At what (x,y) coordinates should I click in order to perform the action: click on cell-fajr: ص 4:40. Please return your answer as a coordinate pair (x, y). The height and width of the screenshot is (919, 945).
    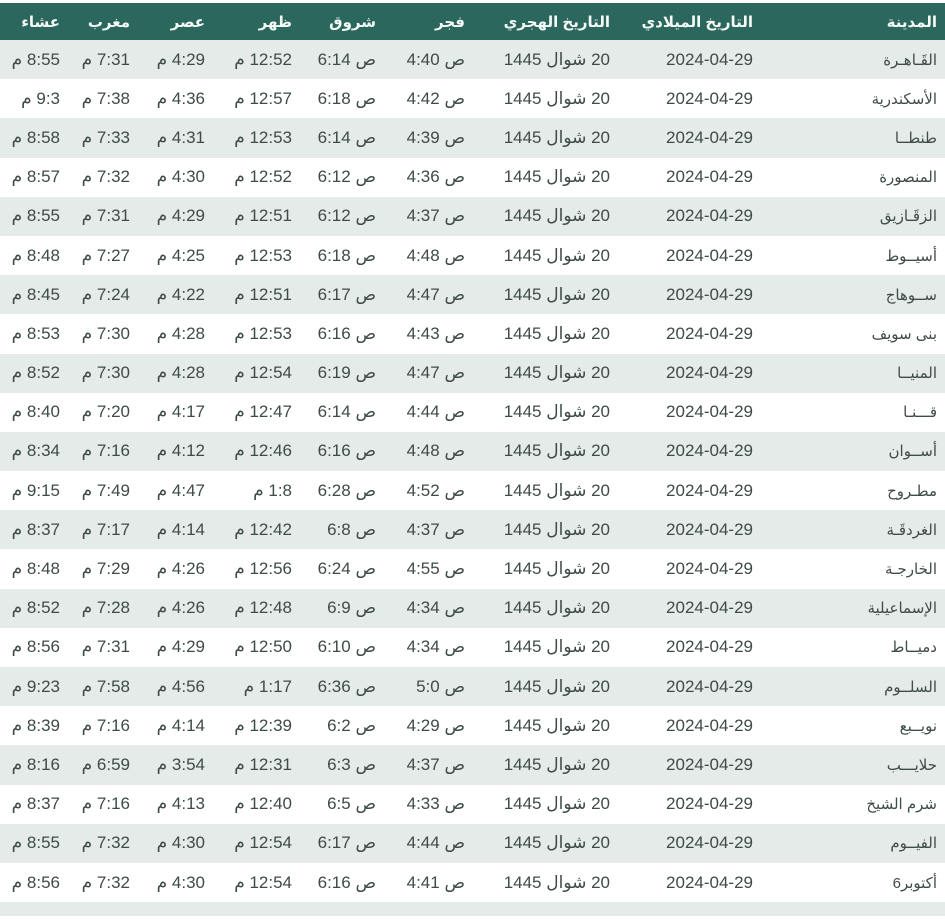
    Looking at the image, I should click on (435, 59).